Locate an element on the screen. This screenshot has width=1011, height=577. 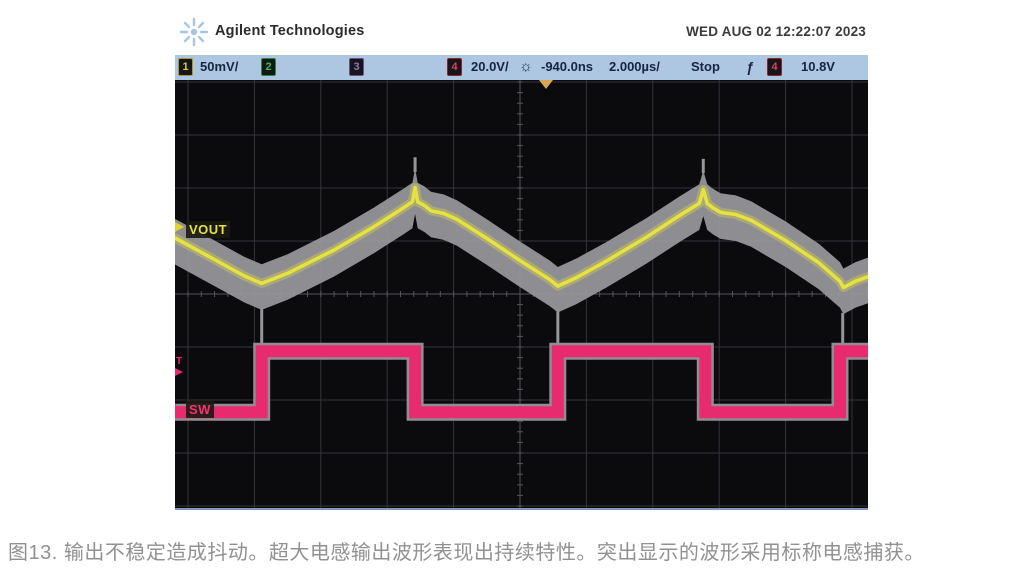
channel-2-badge: 2 is located at coordinates (268, 67).